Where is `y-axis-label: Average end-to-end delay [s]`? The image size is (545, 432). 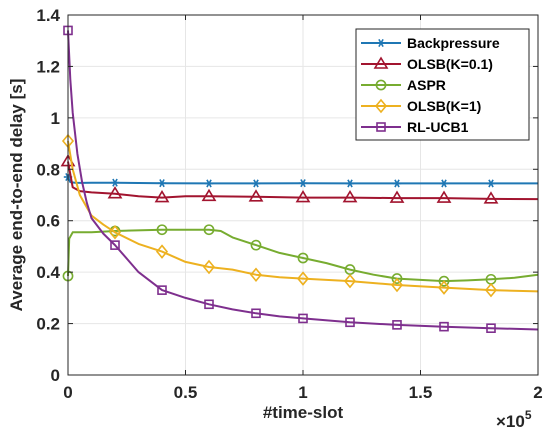
y-axis-label: Average end-to-end delay [s] is located at coordinates (16, 195).